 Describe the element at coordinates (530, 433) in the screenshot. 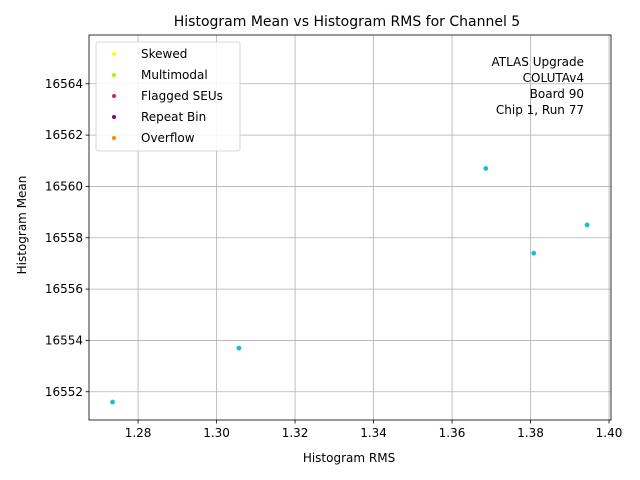

I see `x-tick-label: 1.38` at that location.